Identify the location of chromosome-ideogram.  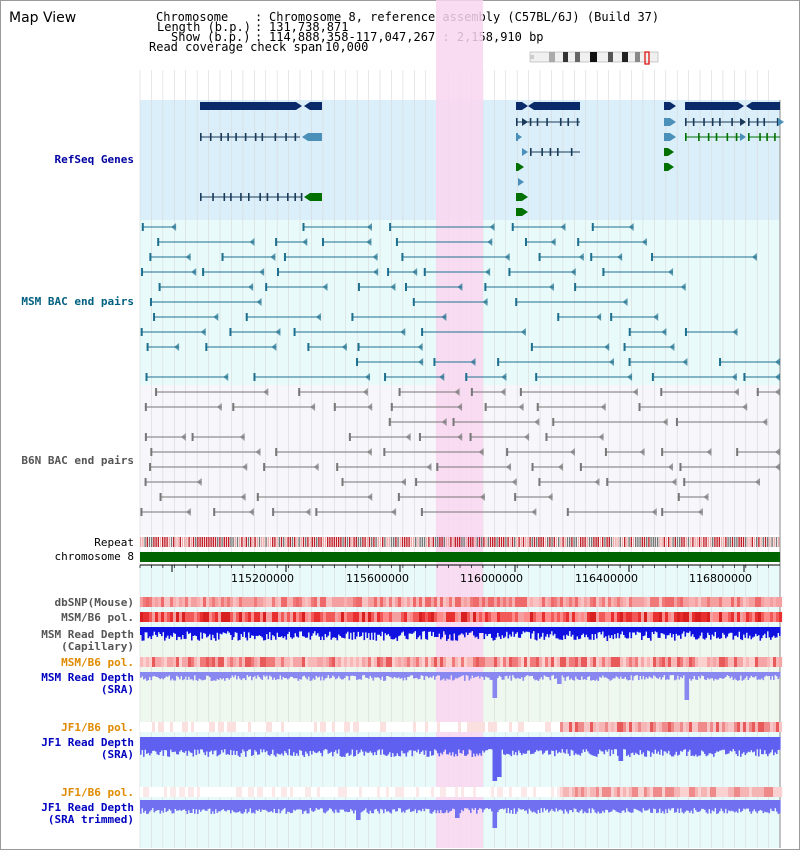
(594, 58).